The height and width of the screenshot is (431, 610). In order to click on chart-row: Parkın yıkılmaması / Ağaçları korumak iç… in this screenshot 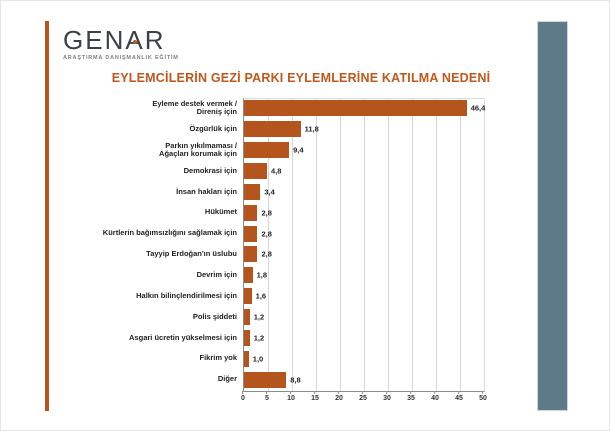, I will do `click(287, 150)`.